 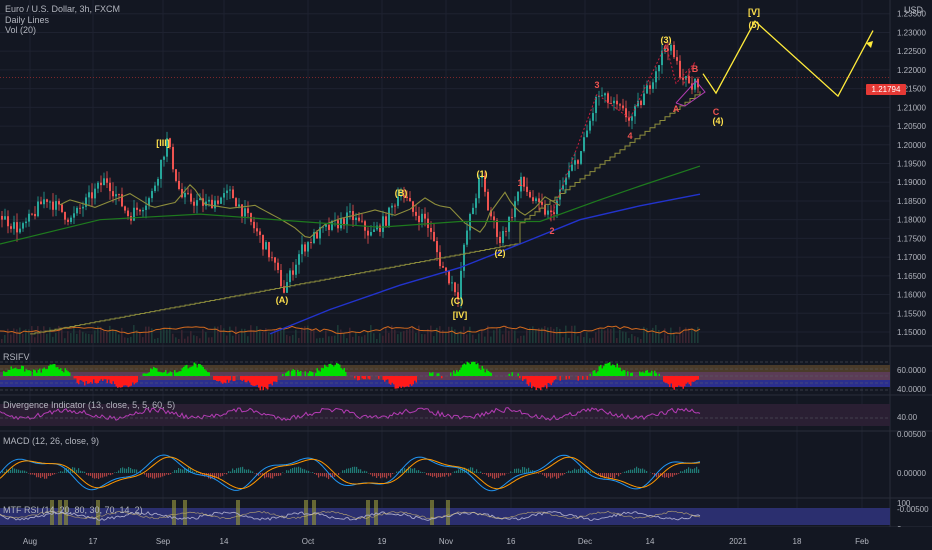 What do you see at coordinates (16, 357) in the screenshot?
I see `rsi-pane-title: RSIFV` at bounding box center [16, 357].